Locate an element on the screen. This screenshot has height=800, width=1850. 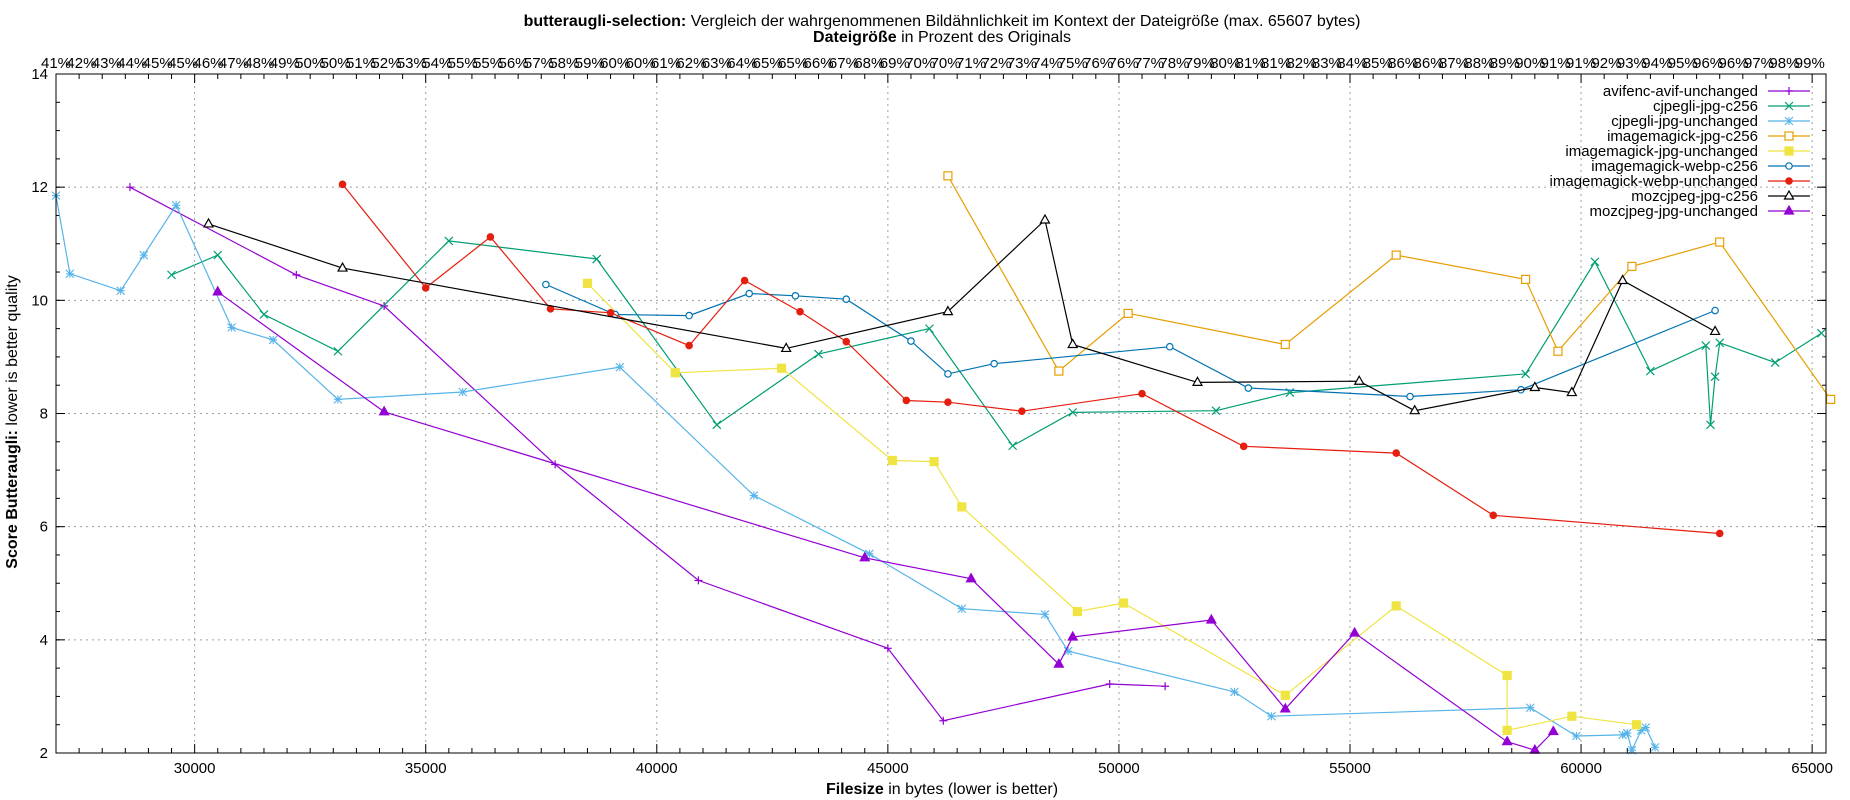
top-percent-label: 86% is located at coordinates (1403, 63).